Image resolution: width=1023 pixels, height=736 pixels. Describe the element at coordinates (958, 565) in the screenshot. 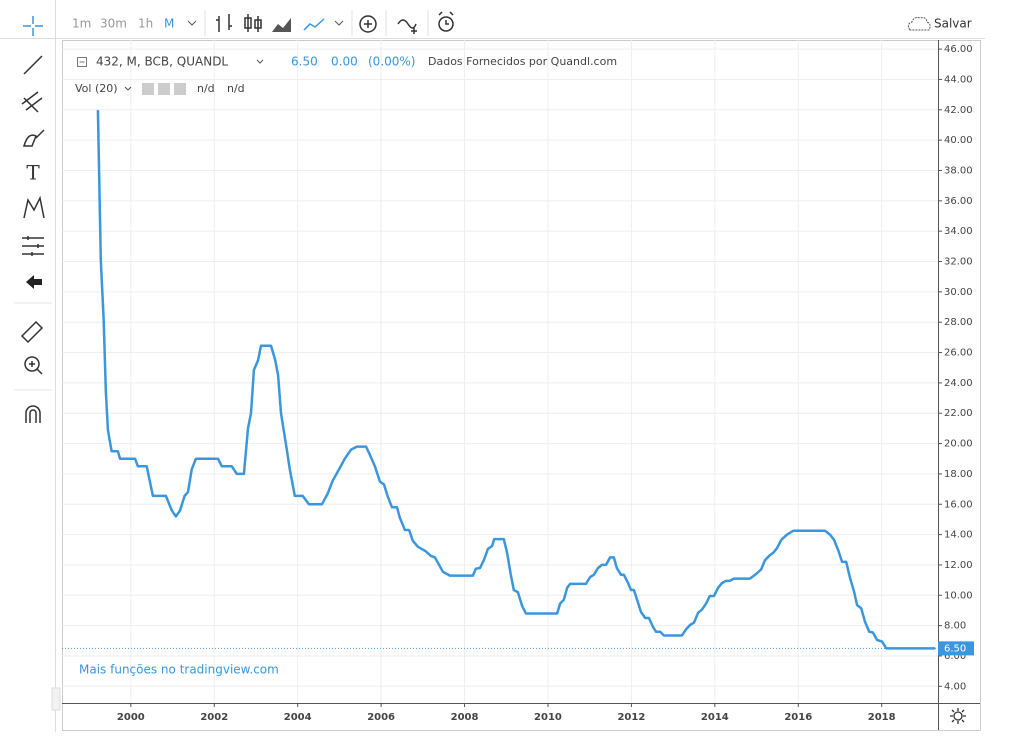

I see `y-tick-label: 12.00` at that location.